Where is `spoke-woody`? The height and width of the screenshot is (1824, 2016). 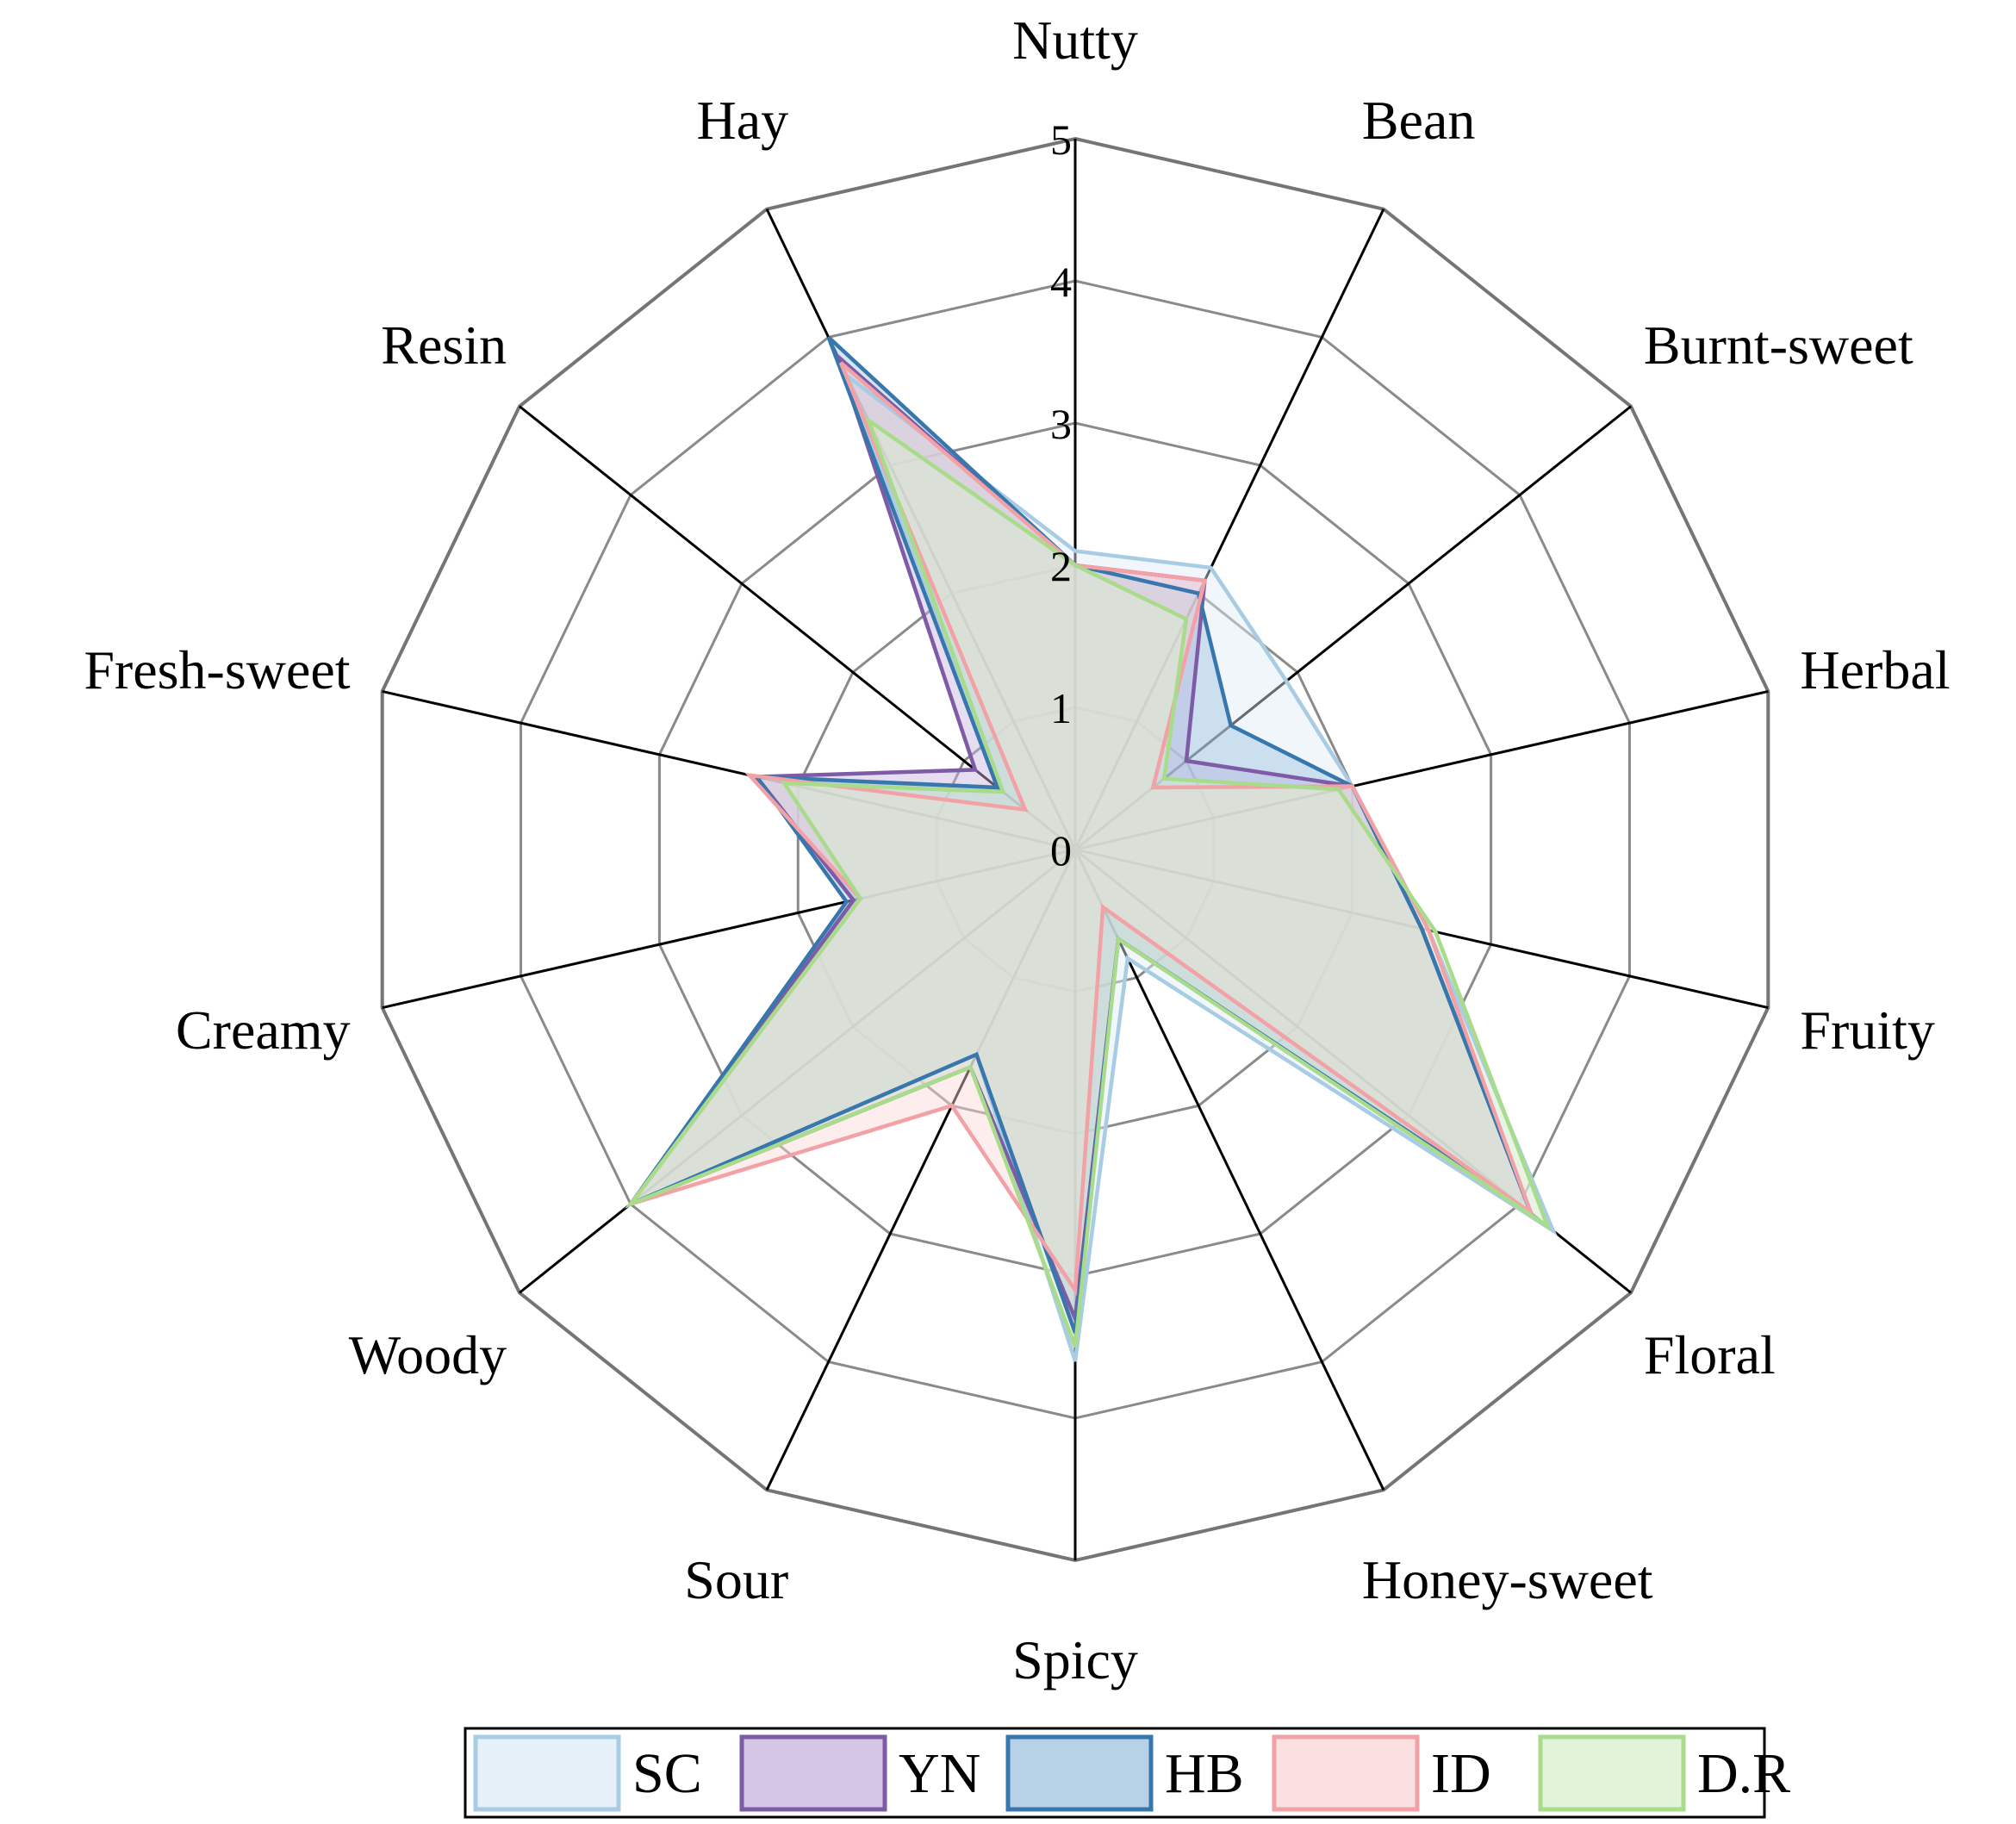
spoke-woody is located at coordinates (798, 1071).